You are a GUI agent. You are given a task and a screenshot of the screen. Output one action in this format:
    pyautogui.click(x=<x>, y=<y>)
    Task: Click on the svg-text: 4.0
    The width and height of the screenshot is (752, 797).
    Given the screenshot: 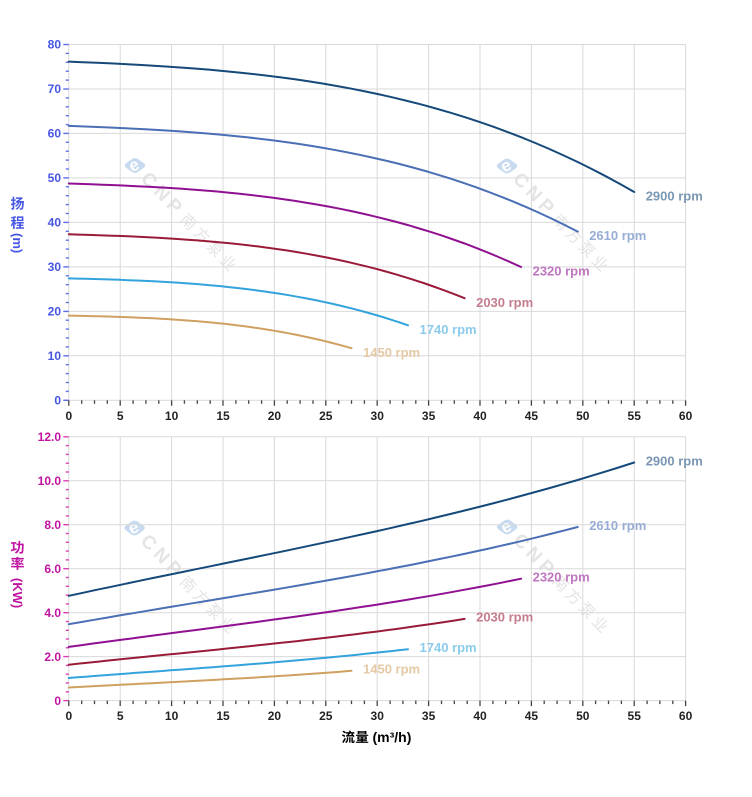 What is the action you would take?
    pyautogui.click(x=52, y=613)
    